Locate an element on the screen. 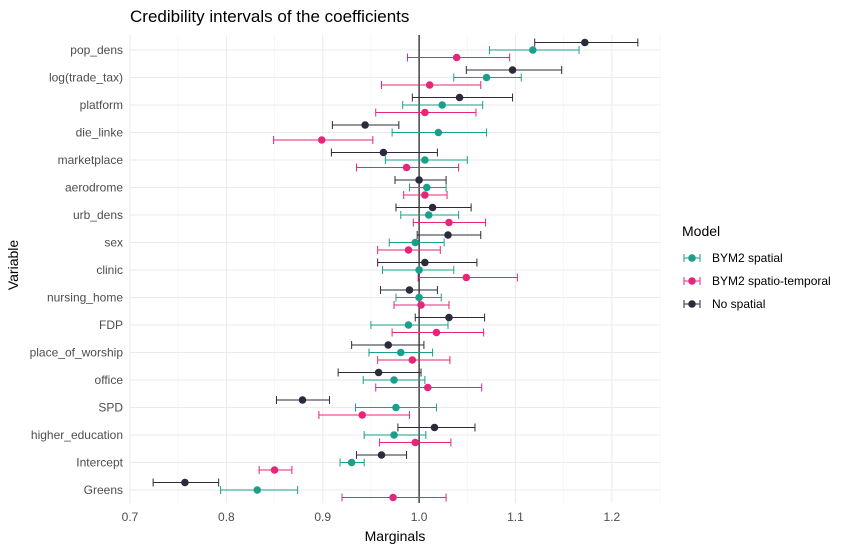 This screenshot has height=550, width=848. y-tick-label: Intercept is located at coordinates (99, 463).